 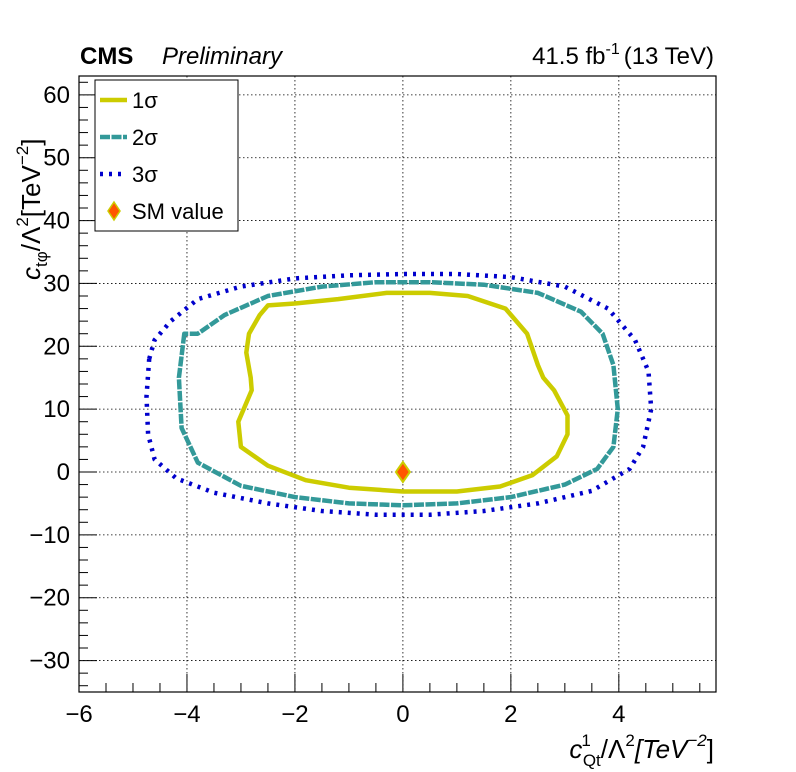 I want to click on legend-label: 3σ, so click(x=145, y=174).